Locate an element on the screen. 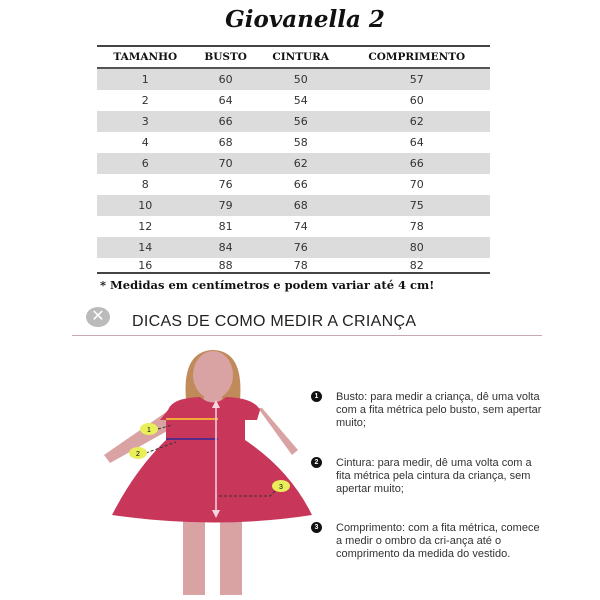 The width and height of the screenshot is (600, 600). table-cell: 16 is located at coordinates (145, 265).